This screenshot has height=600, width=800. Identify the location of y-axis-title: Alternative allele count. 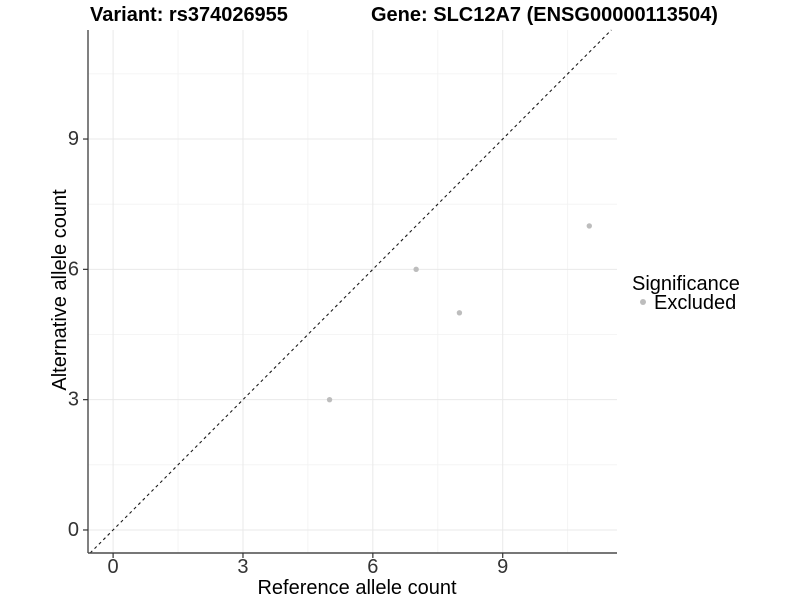
(60, 290).